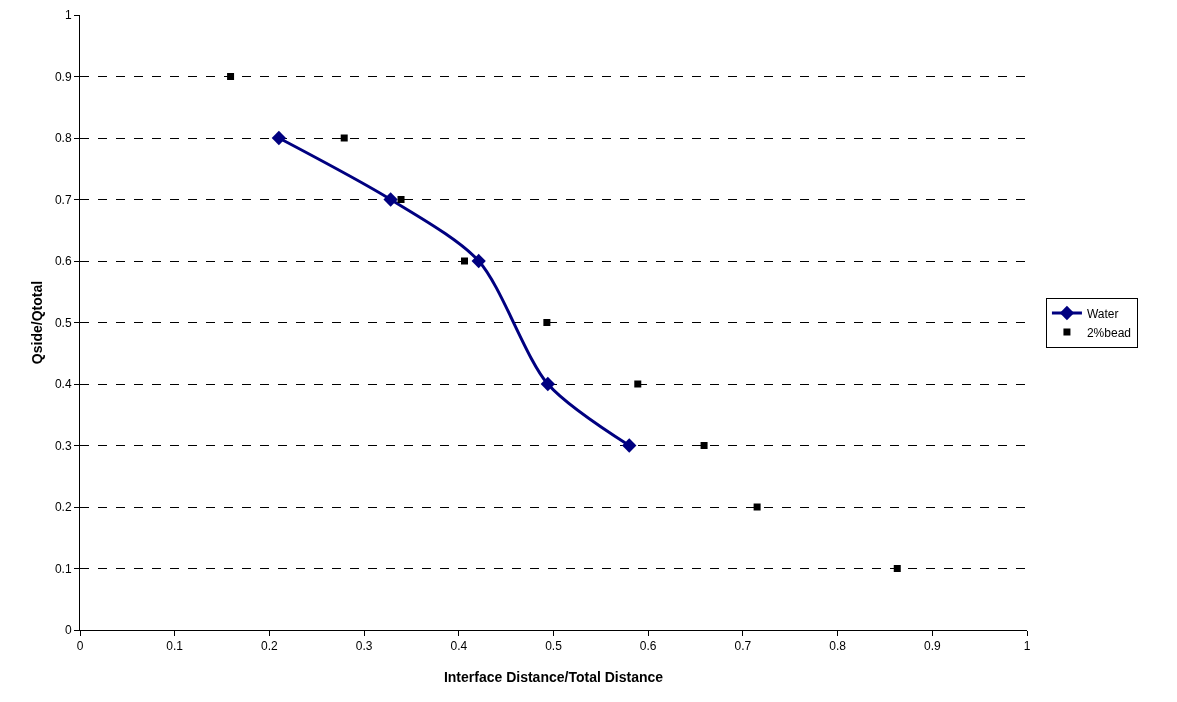 Image resolution: width=1177 pixels, height=702 pixels. What do you see at coordinates (68, 630) in the screenshot?
I see `y-tick-label: 0` at bounding box center [68, 630].